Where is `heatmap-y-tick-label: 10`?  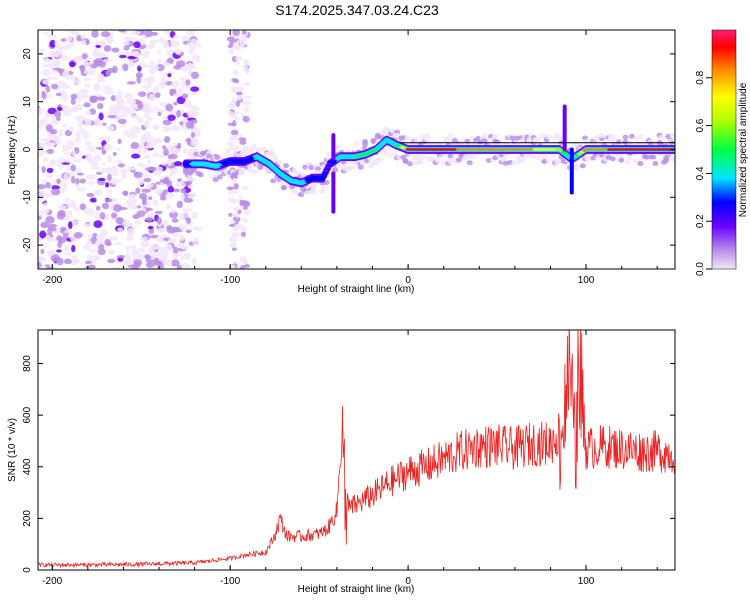
heatmap-y-tick-label: 10 is located at coordinates (27, 102).